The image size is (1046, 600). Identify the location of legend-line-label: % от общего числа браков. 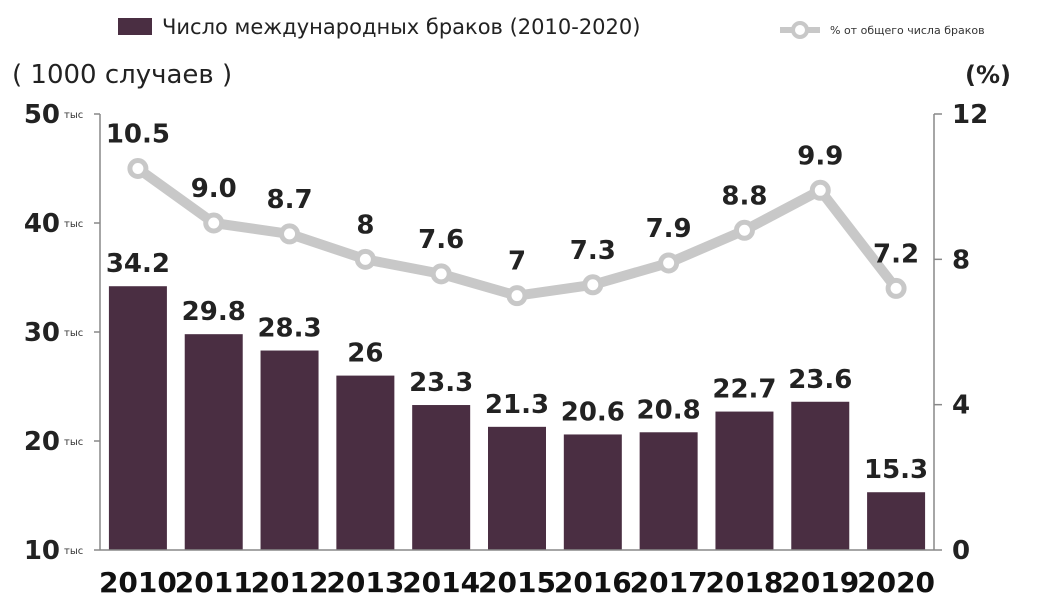
(907, 30).